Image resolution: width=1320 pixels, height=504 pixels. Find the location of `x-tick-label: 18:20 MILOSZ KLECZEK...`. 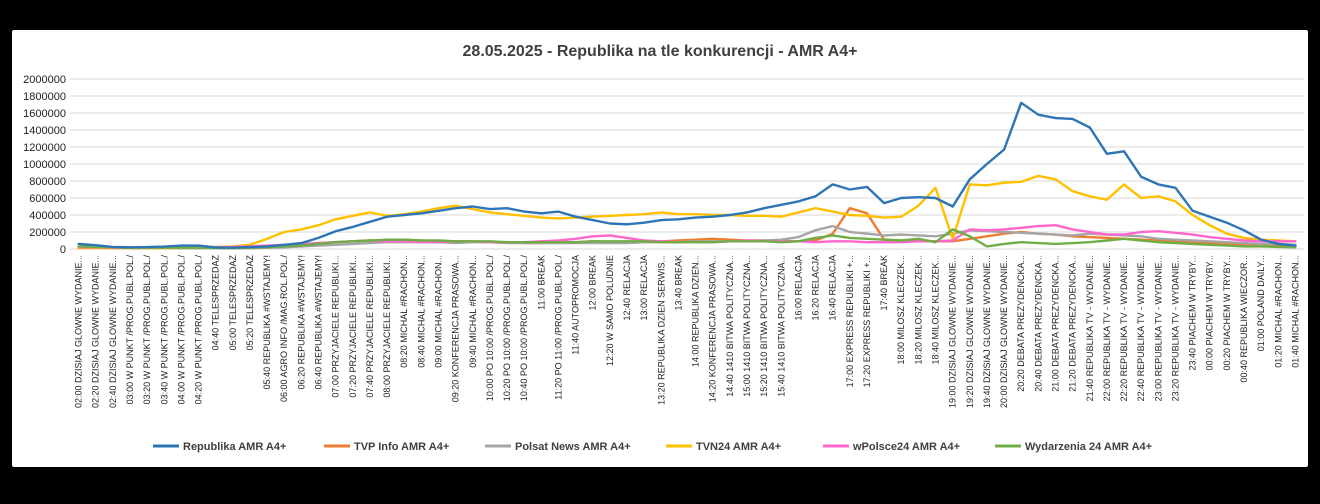

x-tick-label: 18:20 MILOSZ KLECZEK... is located at coordinates (918, 310).